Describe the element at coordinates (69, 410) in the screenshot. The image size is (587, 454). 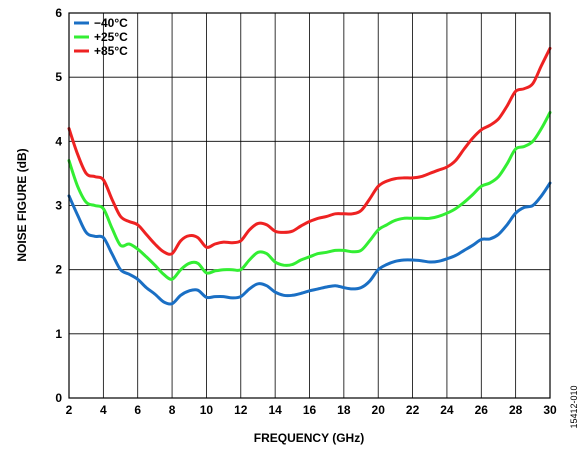
I see `x-tick-label: 2` at that location.